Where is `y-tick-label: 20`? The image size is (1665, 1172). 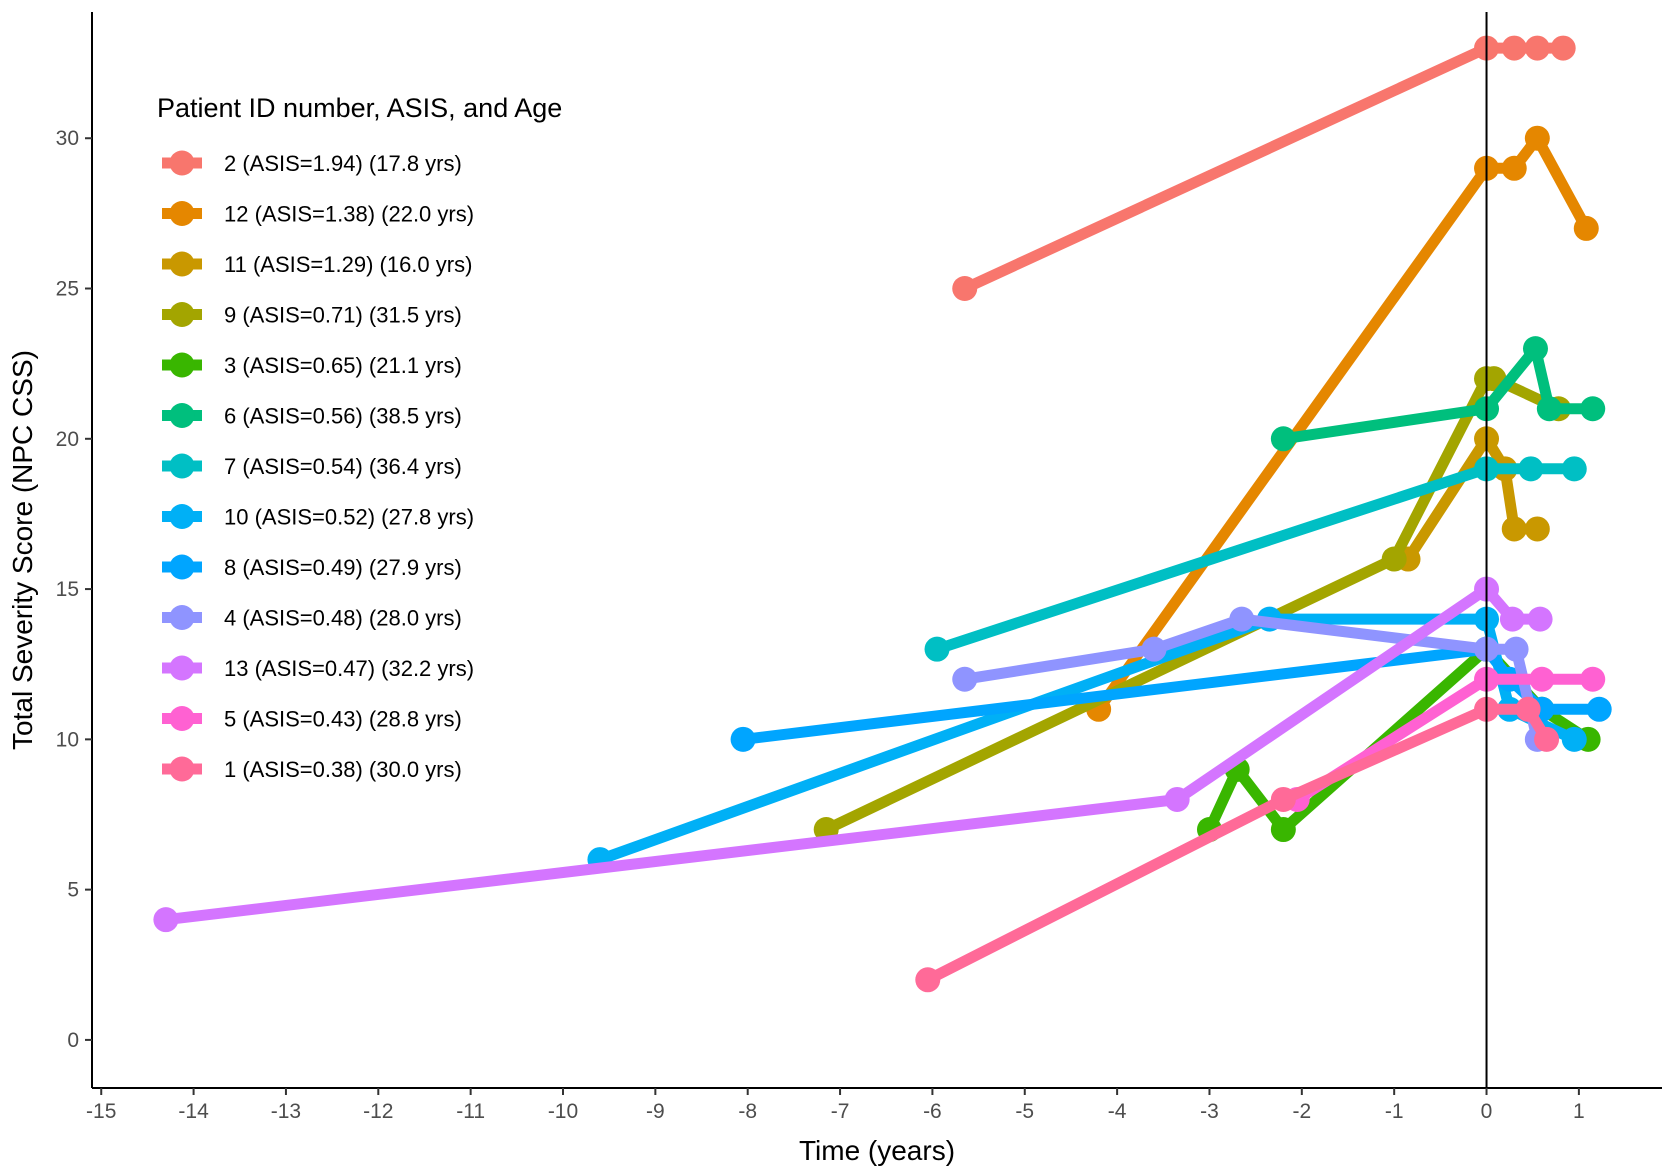
y-tick-label: 20 is located at coordinates (67, 439).